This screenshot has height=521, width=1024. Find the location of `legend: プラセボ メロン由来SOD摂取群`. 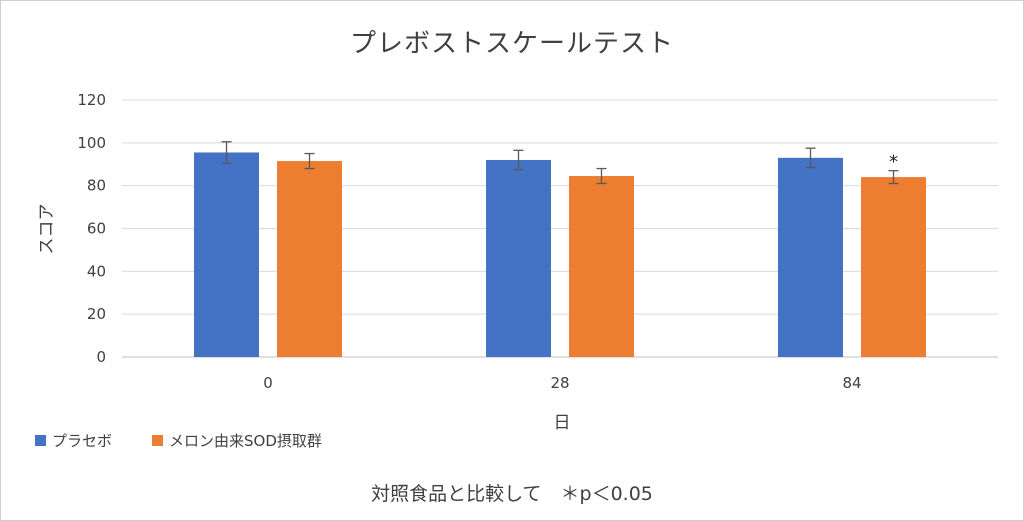

legend: プラセボ メロン由来SOD摂取群 is located at coordinates (178, 441).